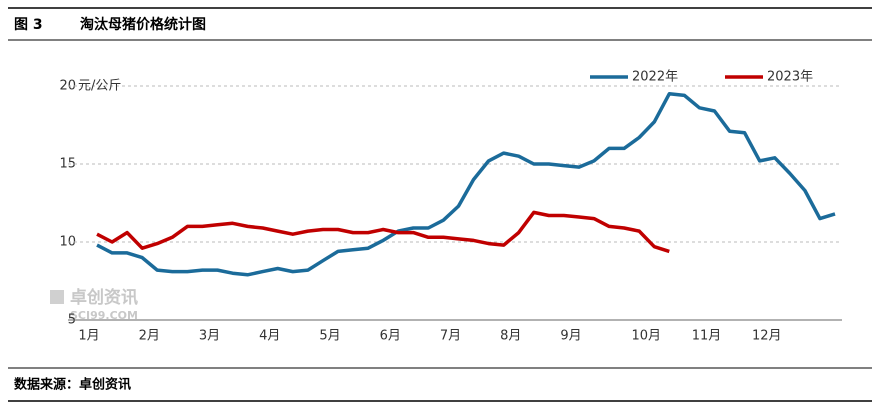  I want to click on watermark-logo, so click(57, 297).